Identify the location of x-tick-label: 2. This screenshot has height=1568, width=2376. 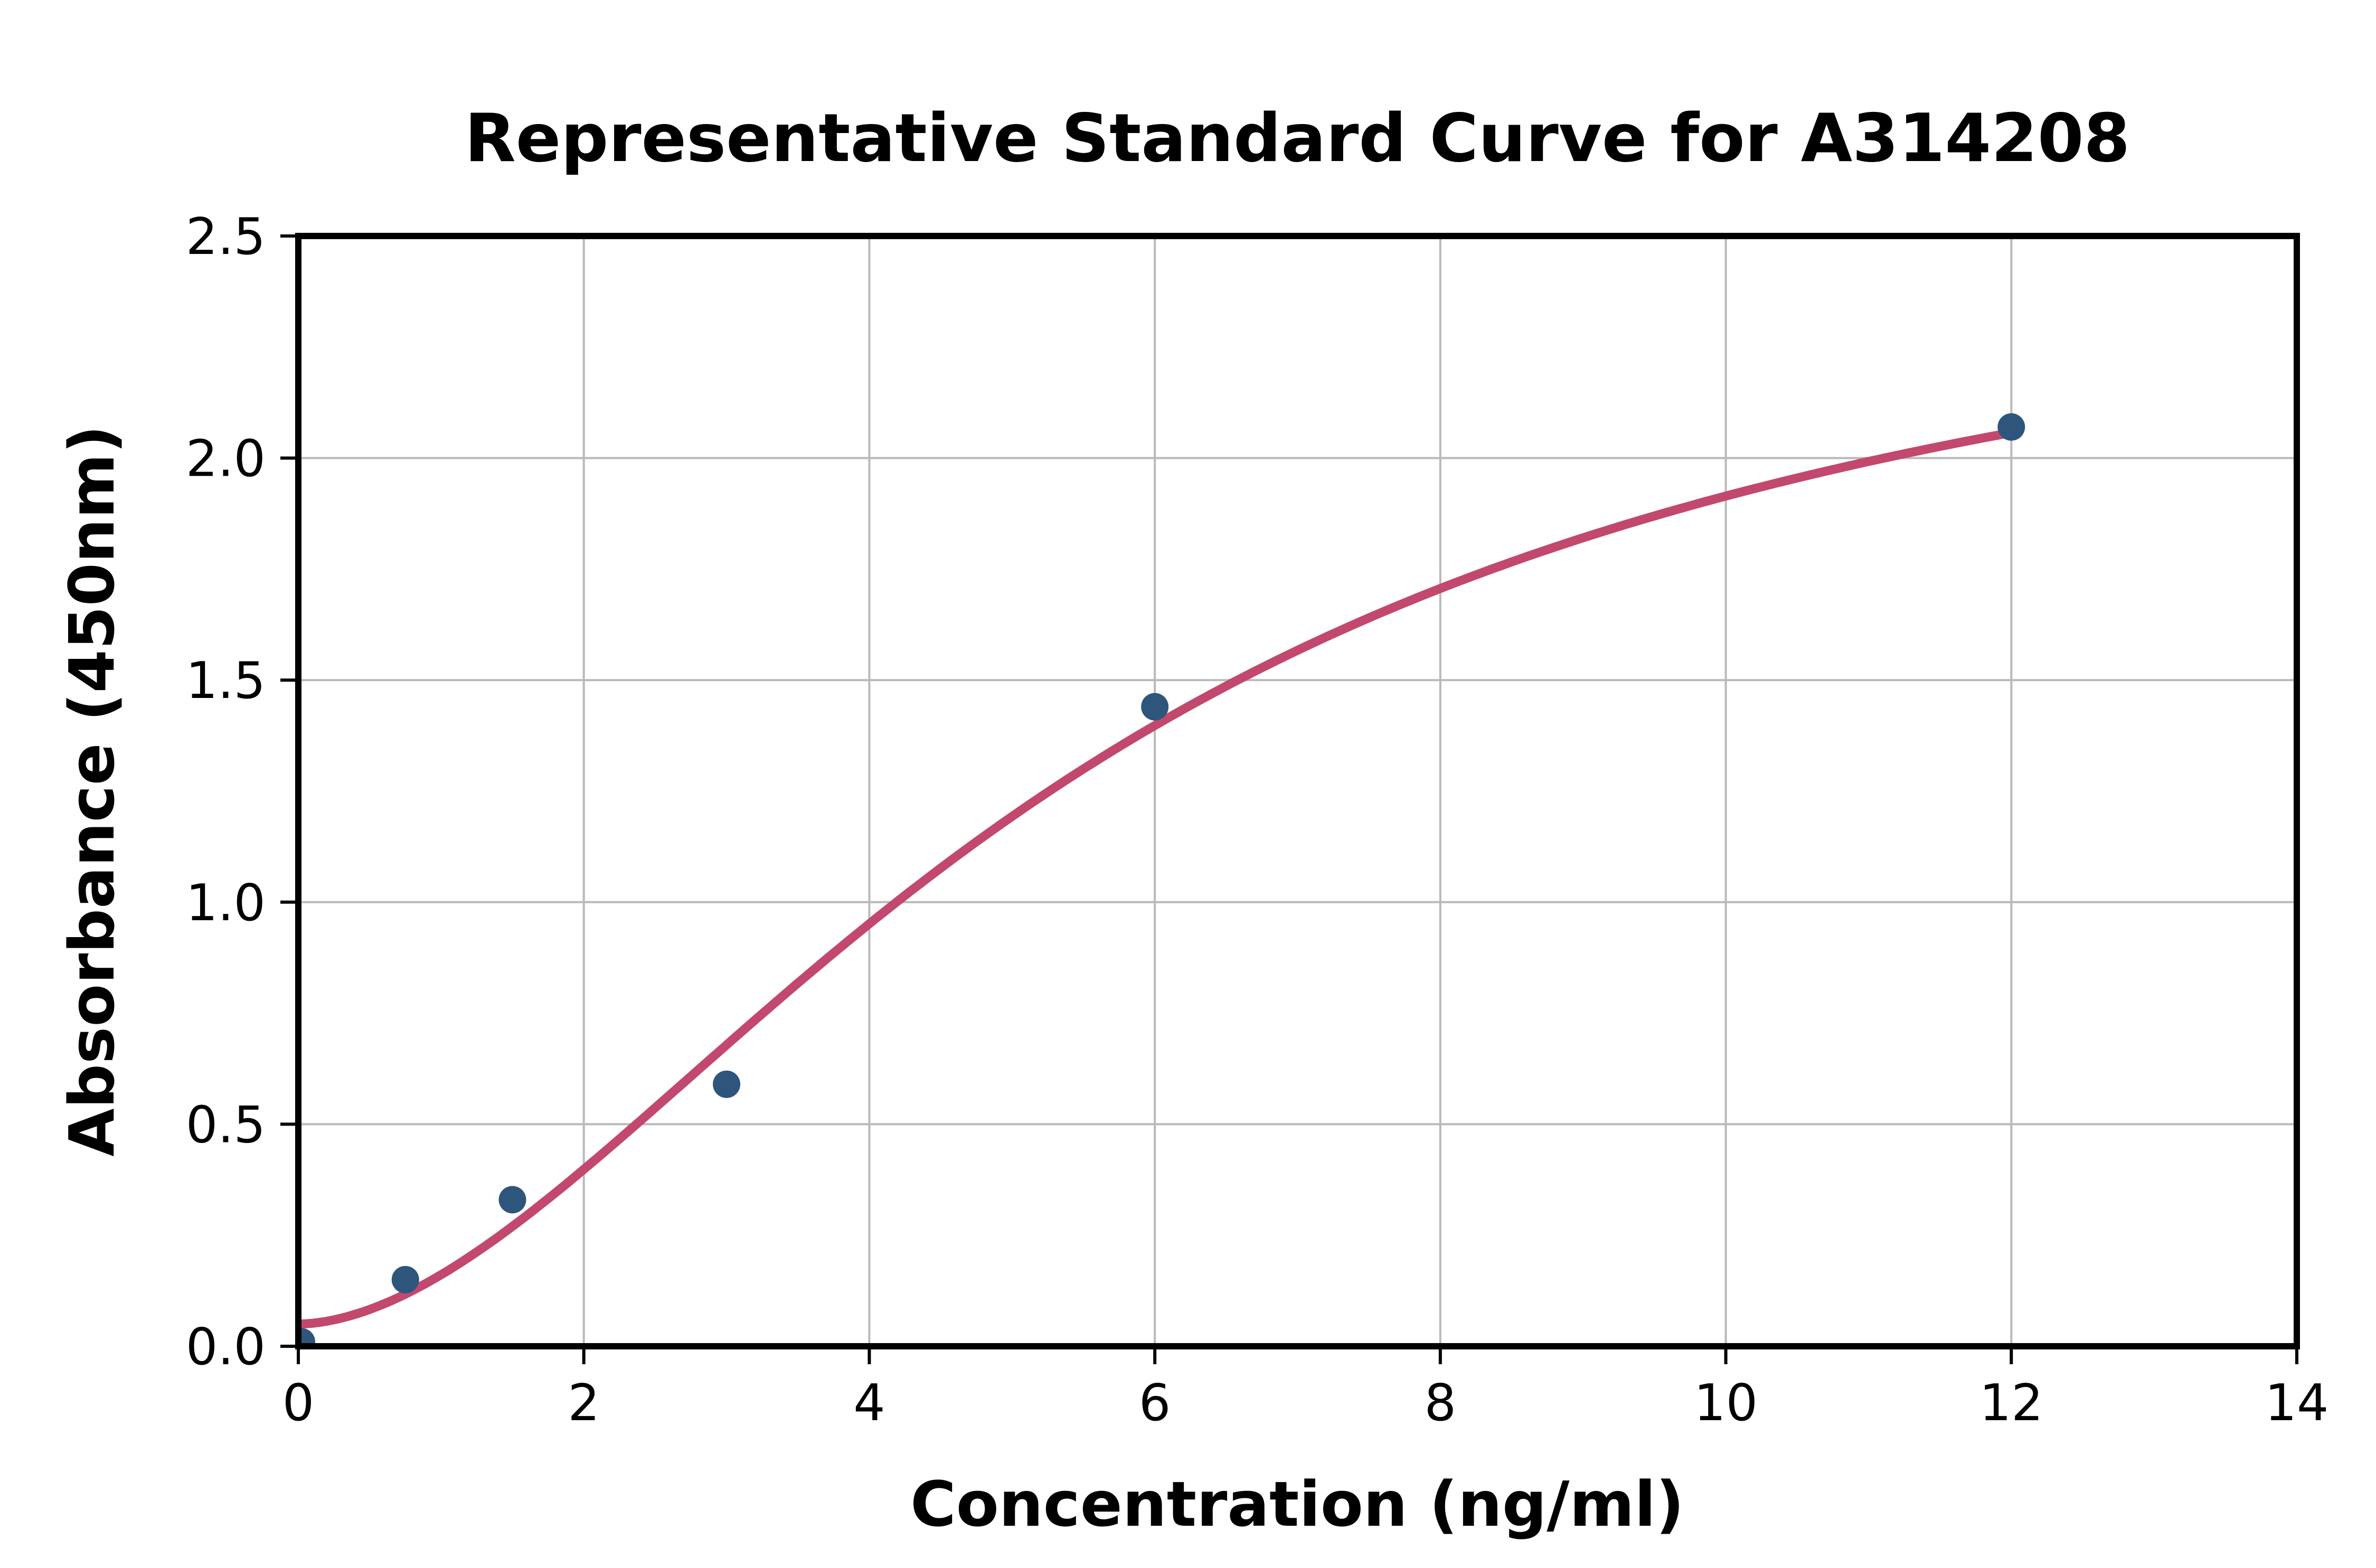
(584, 1403).